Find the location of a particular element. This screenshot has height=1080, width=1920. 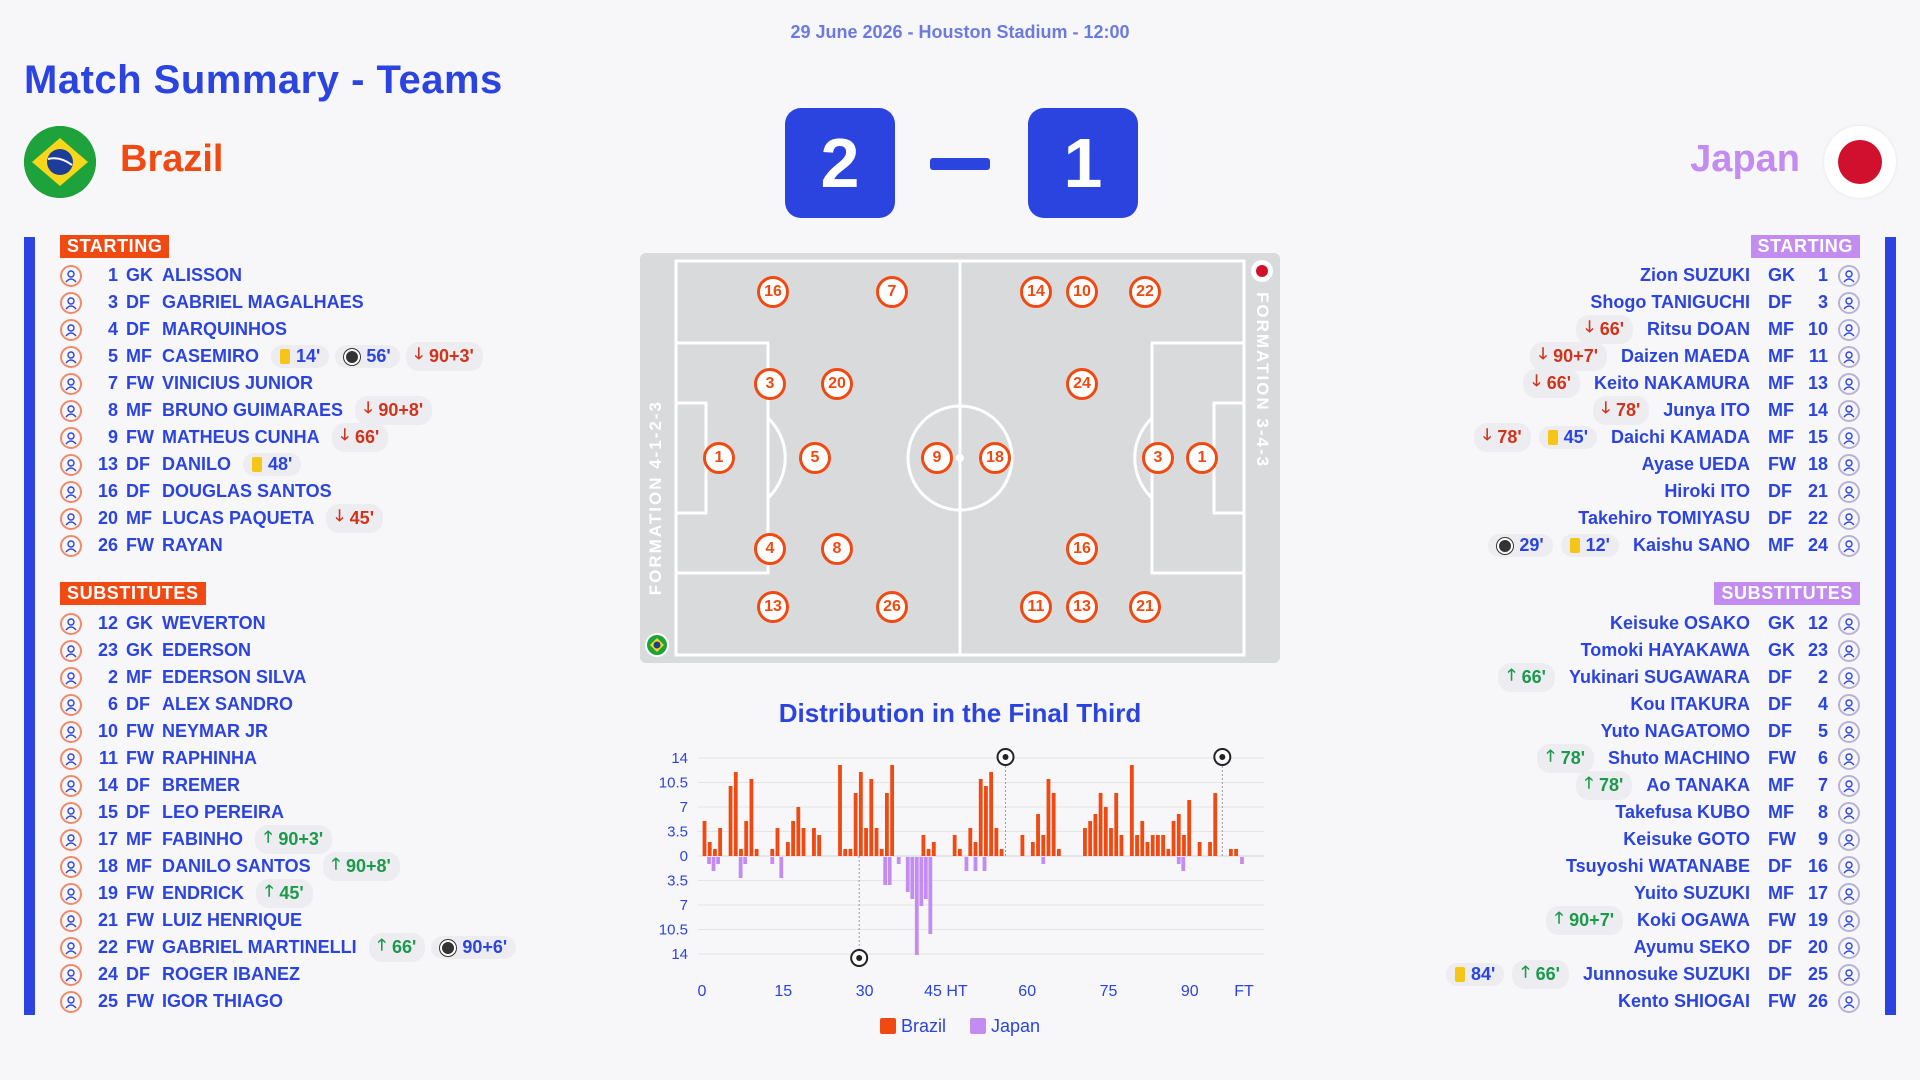

player-row: Zion SUZUKI GK 1 is located at coordinates (1747, 275).